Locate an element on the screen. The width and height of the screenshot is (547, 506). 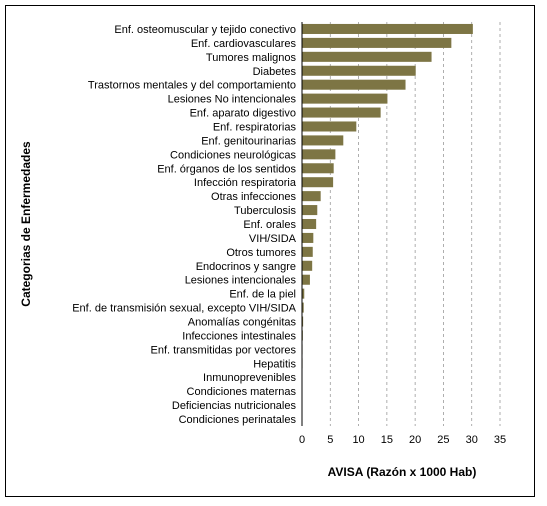
category-label: VIH/SIDA is located at coordinates (273, 239).